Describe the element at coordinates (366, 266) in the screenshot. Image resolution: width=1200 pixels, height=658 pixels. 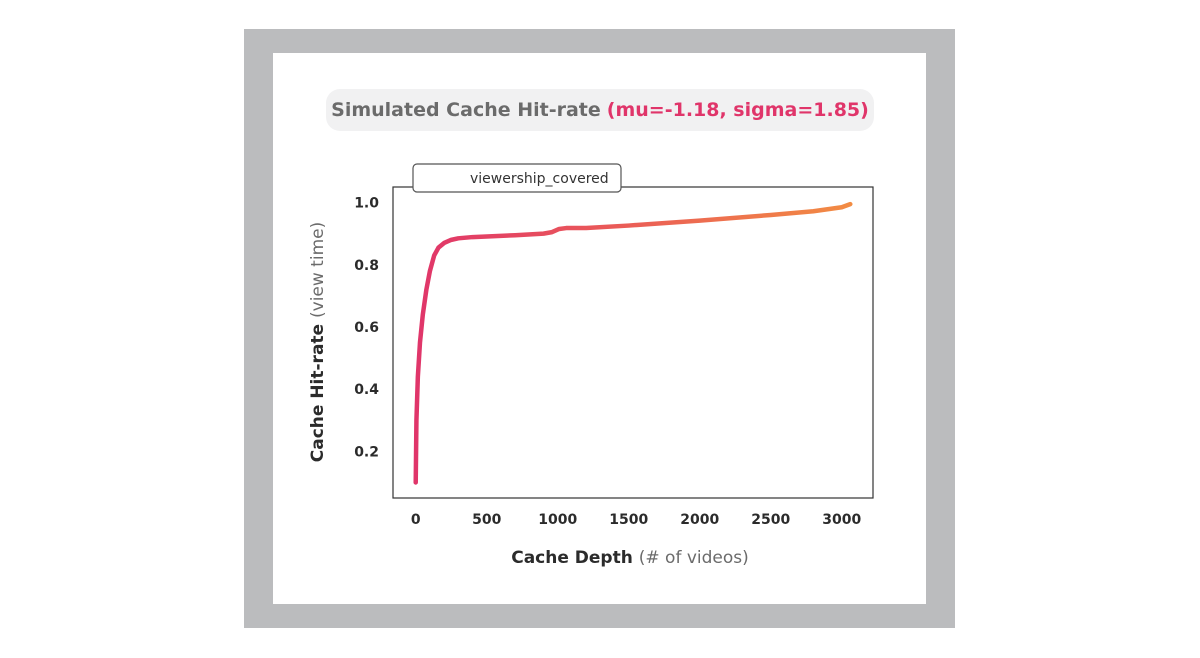
I see `y-tick-label: 0.8` at that location.